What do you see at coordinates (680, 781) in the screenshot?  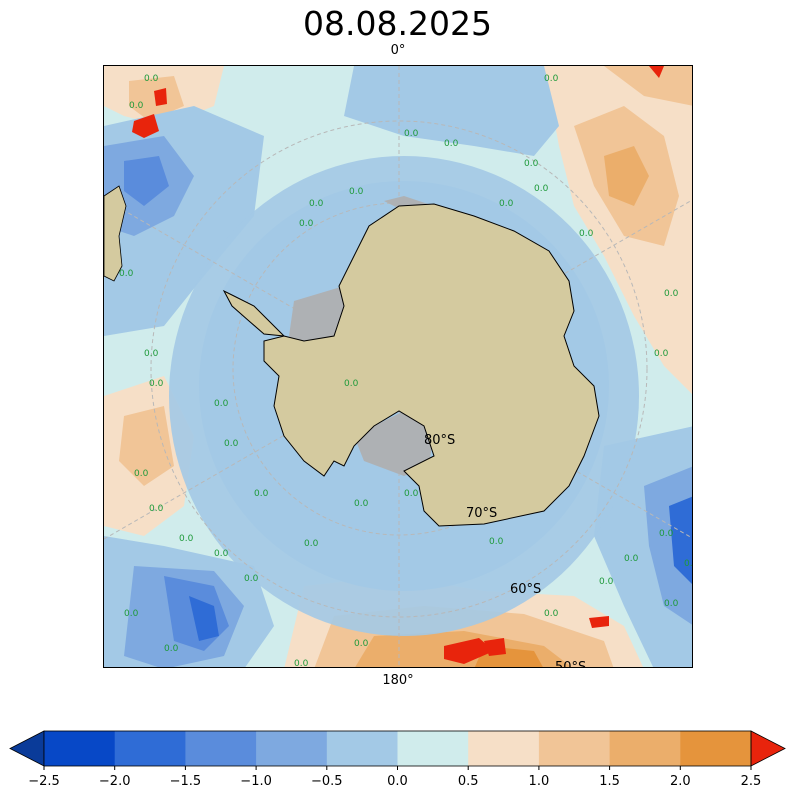 I see `colorbar-tick-label: 2.0` at bounding box center [680, 781].